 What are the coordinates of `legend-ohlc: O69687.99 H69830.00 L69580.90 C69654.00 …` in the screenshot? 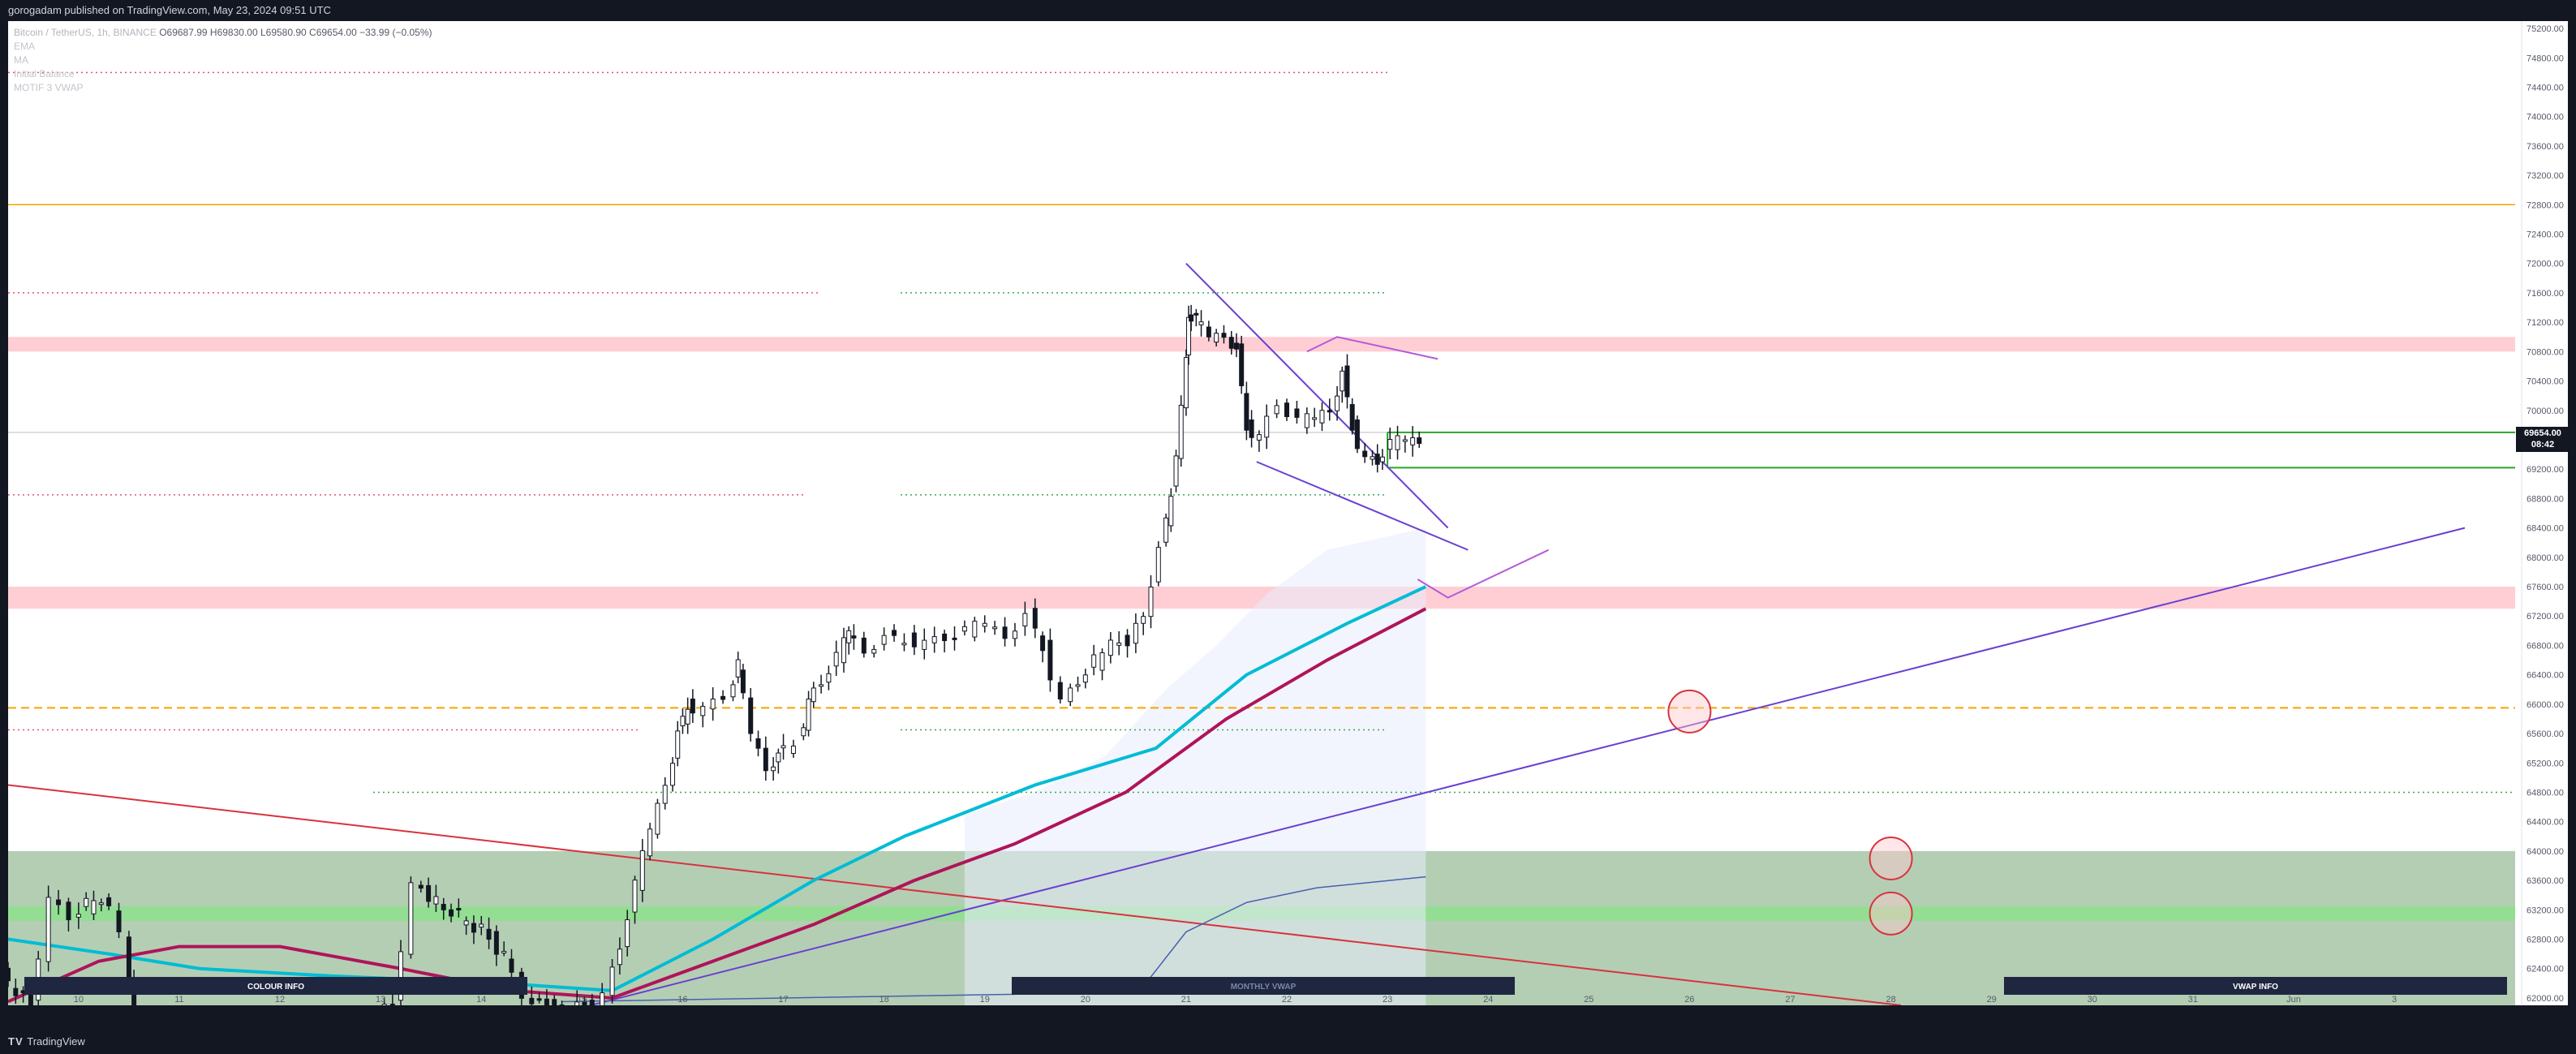 It's located at (295, 32).